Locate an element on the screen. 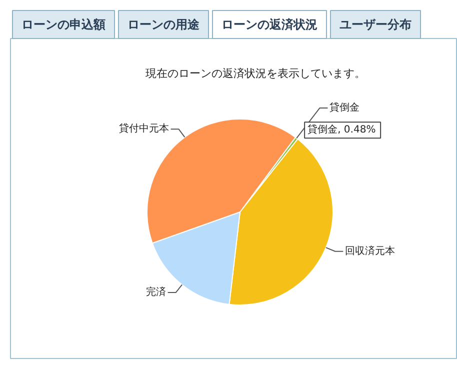 This screenshot has height=368, width=457. slice-label: 貸倒金 is located at coordinates (345, 108).